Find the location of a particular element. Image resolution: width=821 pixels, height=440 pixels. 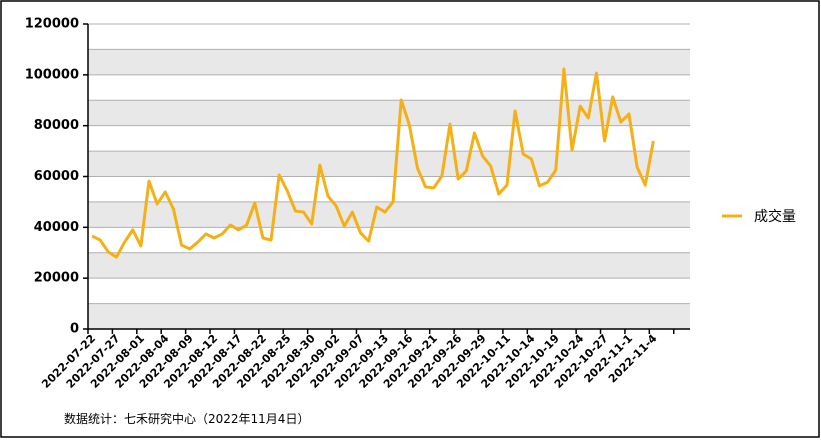

y-tick-label: 100000 is located at coordinates (52, 74).